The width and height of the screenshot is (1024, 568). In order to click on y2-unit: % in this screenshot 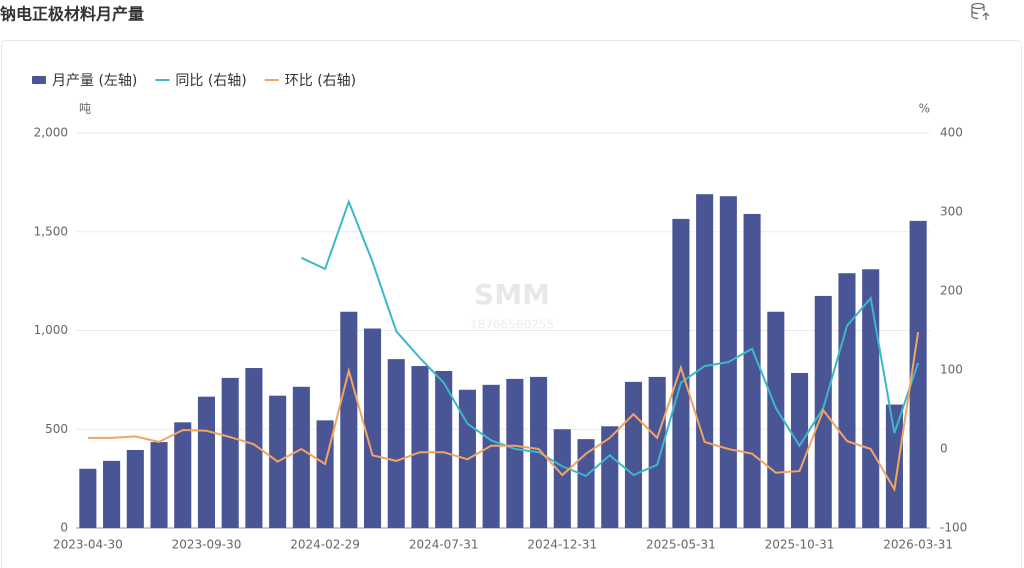, I will do `click(924, 109)`.